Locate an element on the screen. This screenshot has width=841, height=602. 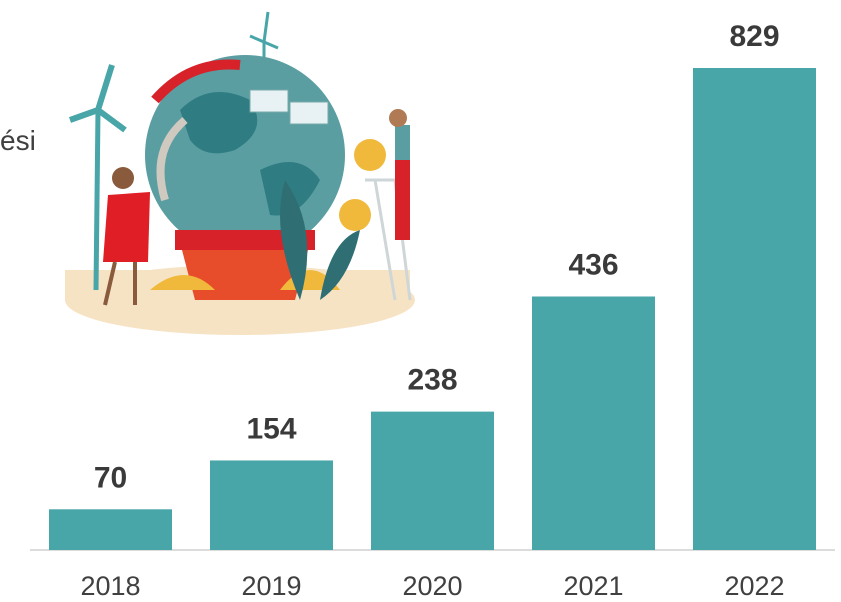
value-label: 829 is located at coordinates (754, 36).